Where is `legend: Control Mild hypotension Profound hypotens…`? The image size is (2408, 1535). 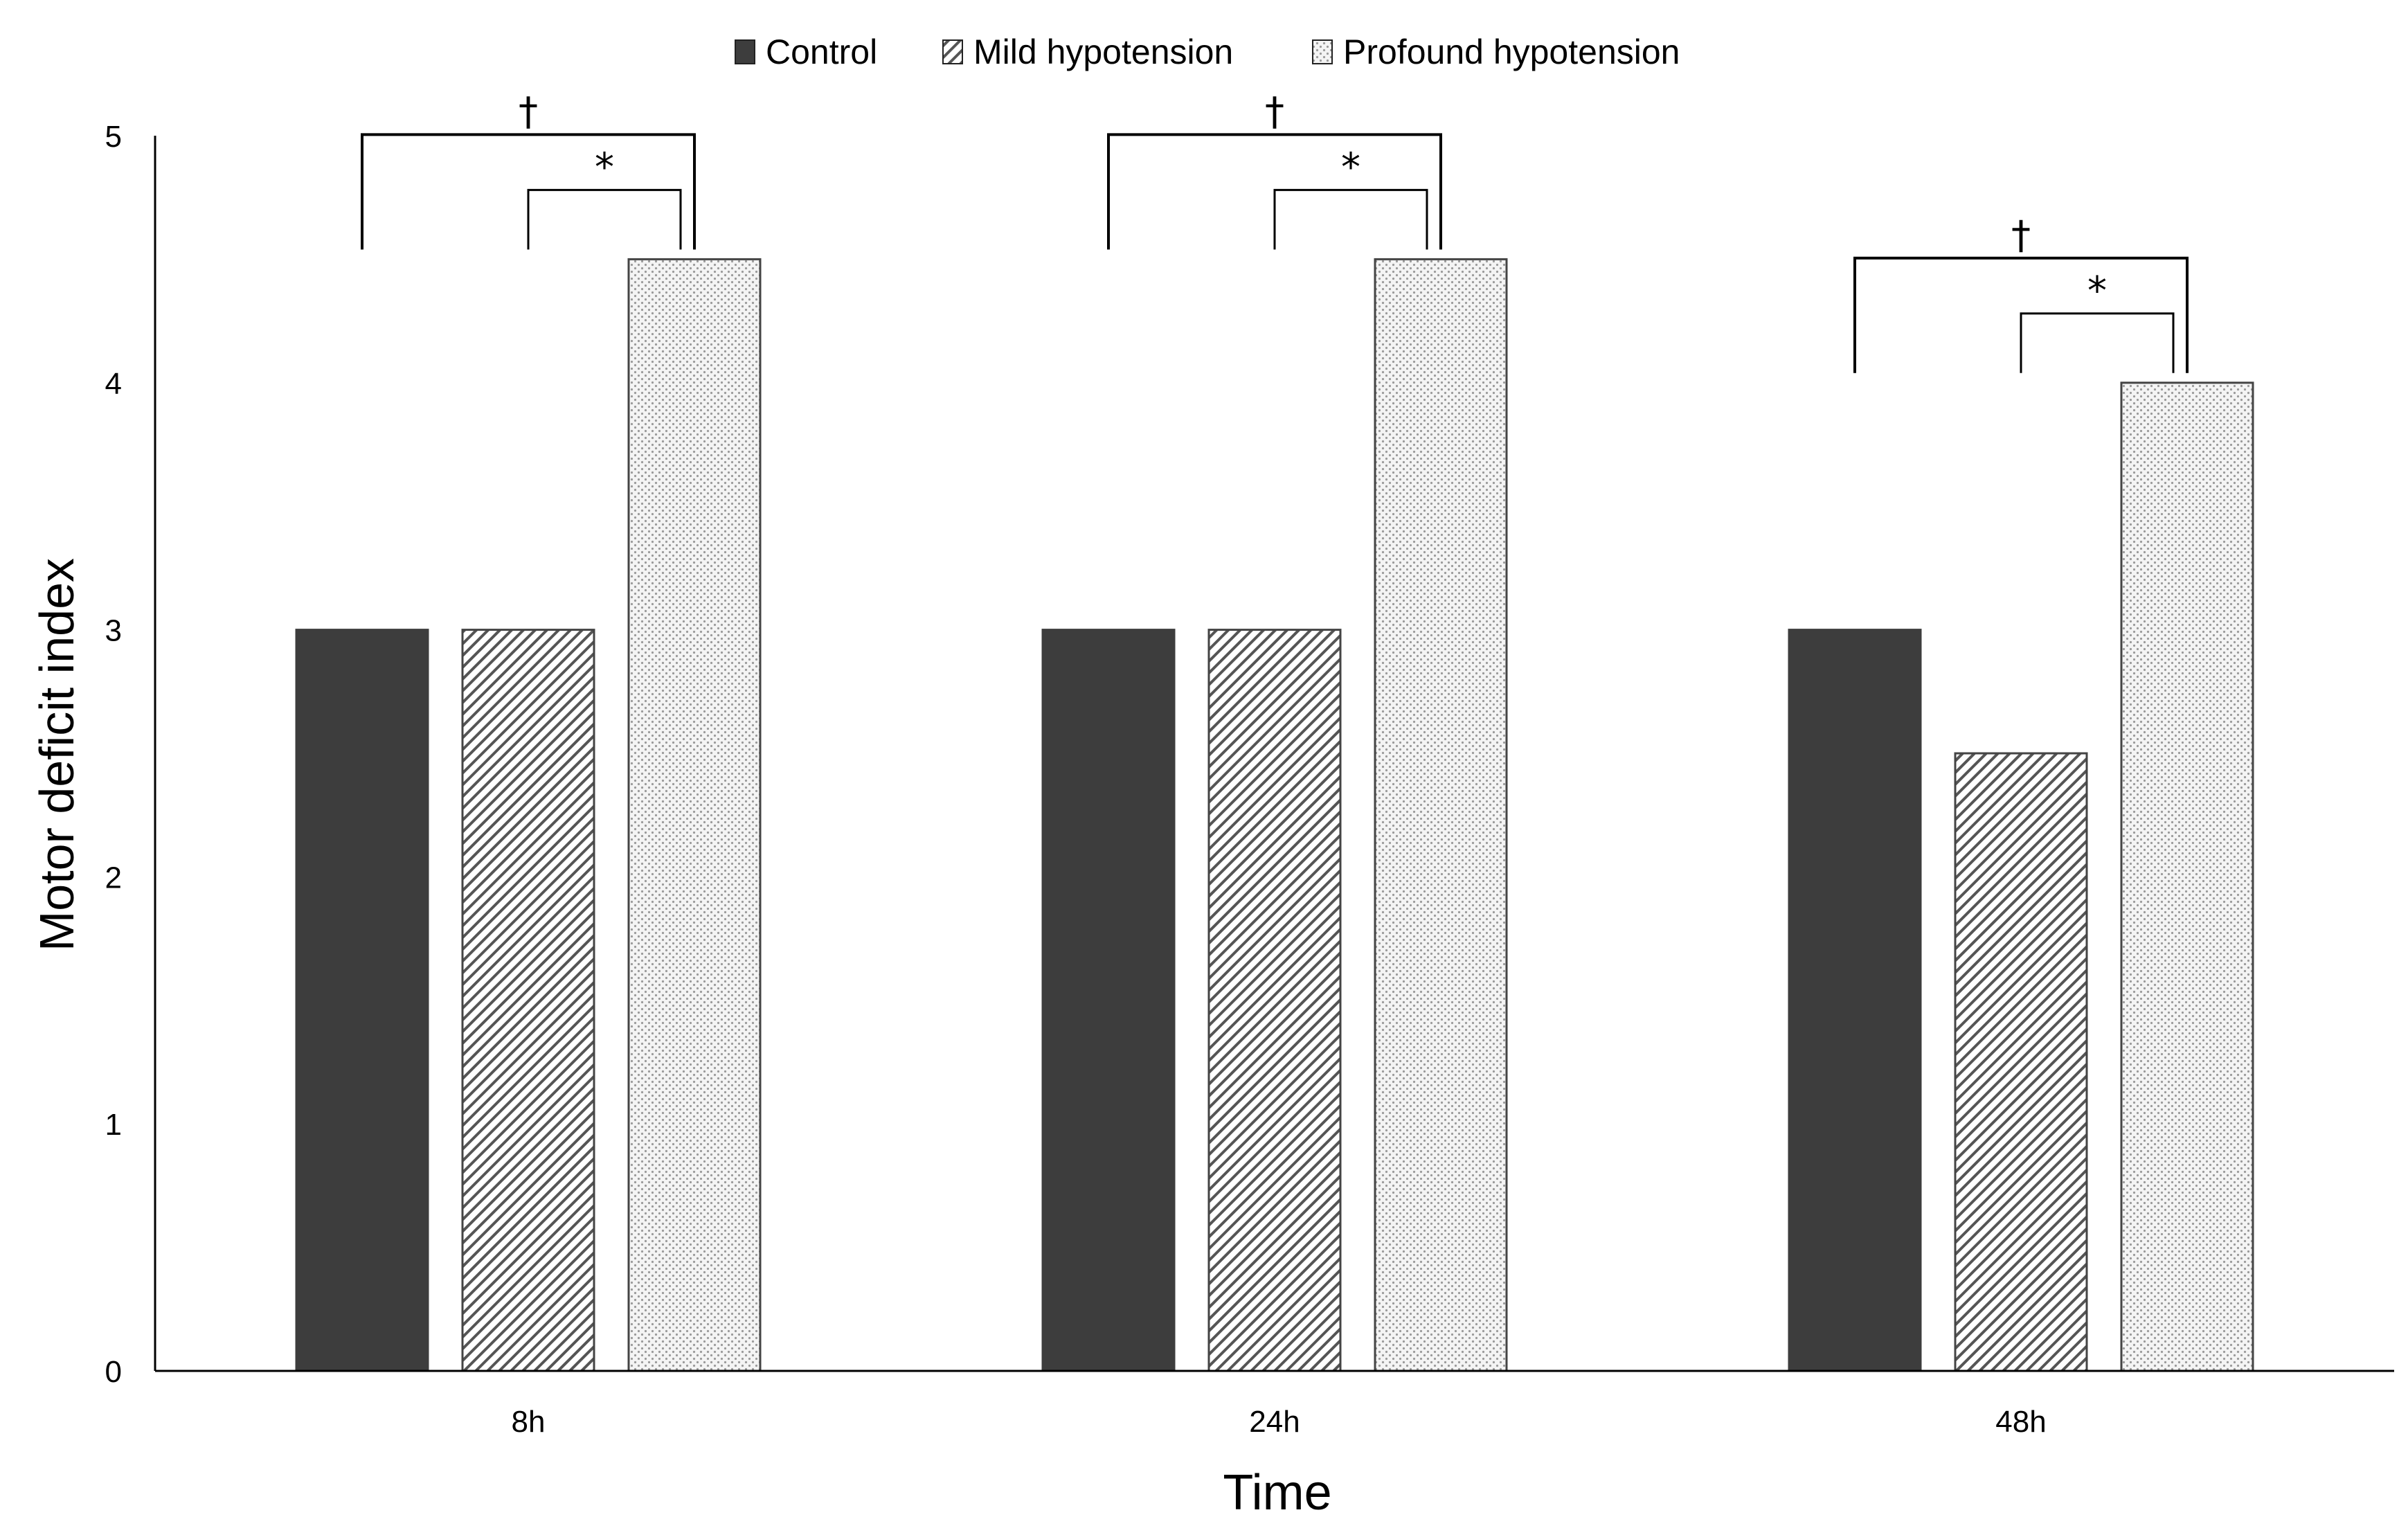
legend: Control Mild hypotension Profound hypotens… is located at coordinates (1207, 52).